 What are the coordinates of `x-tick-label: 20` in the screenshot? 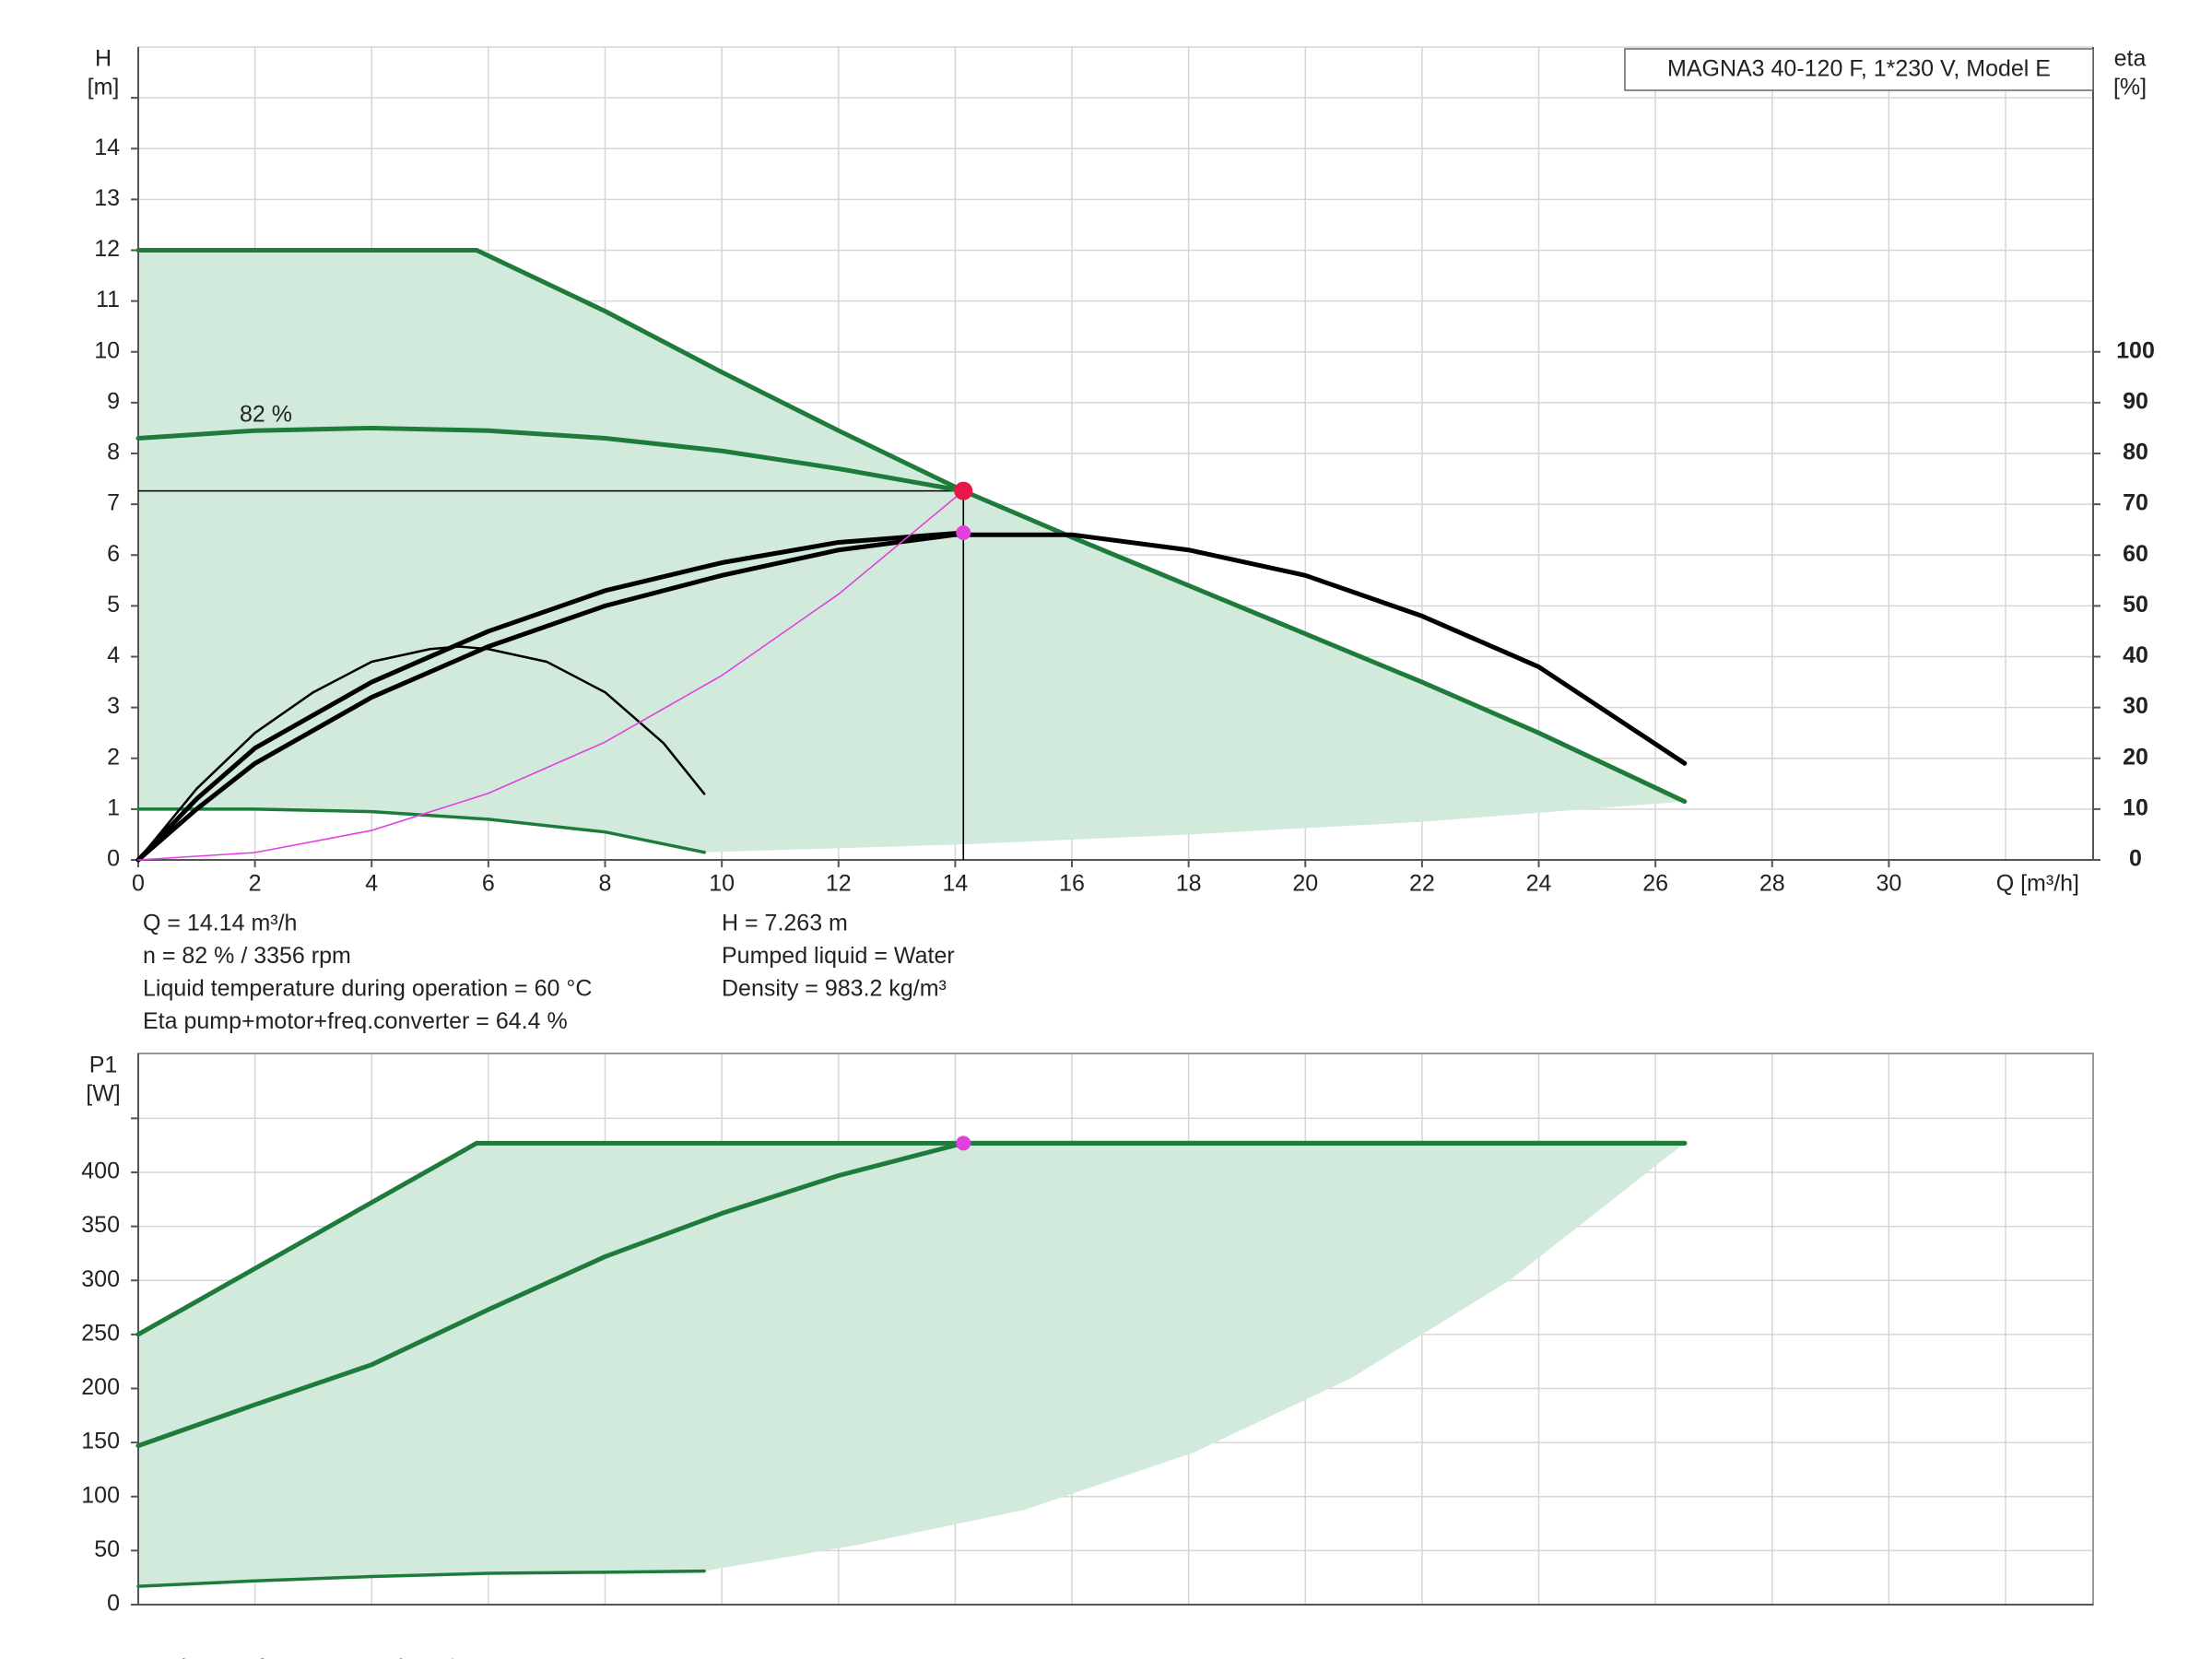 It's located at (1305, 884).